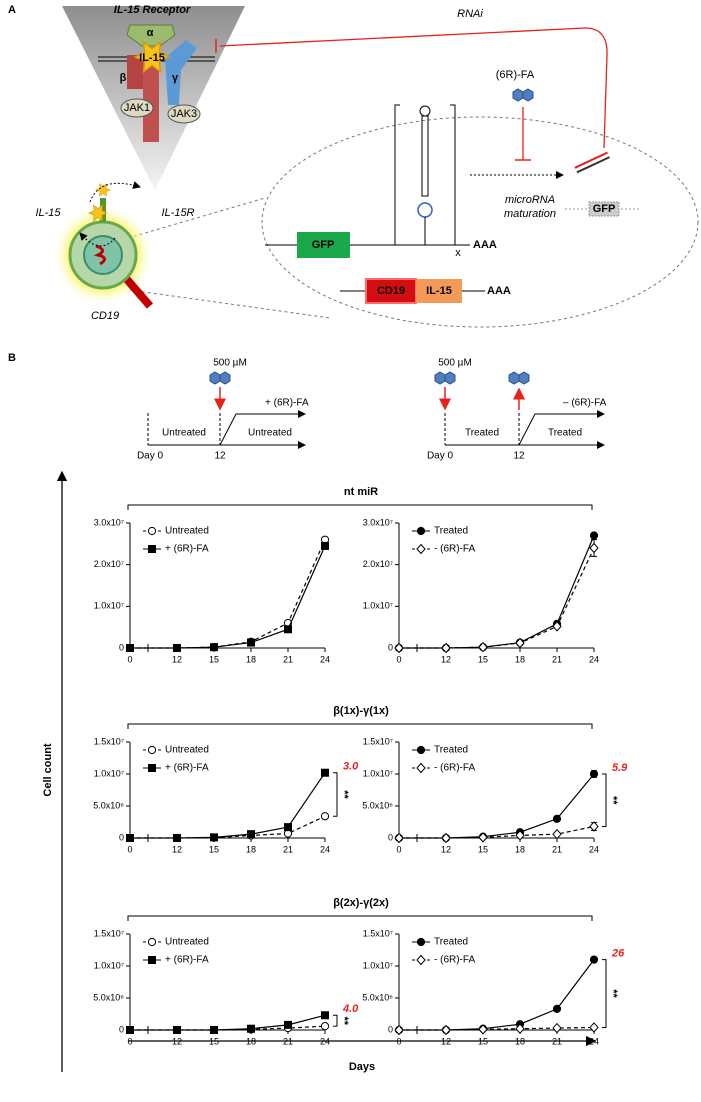 Image resolution: width=701 pixels, height=1102 pixels. I want to click on fold-change: 4.0, so click(350, 1009).